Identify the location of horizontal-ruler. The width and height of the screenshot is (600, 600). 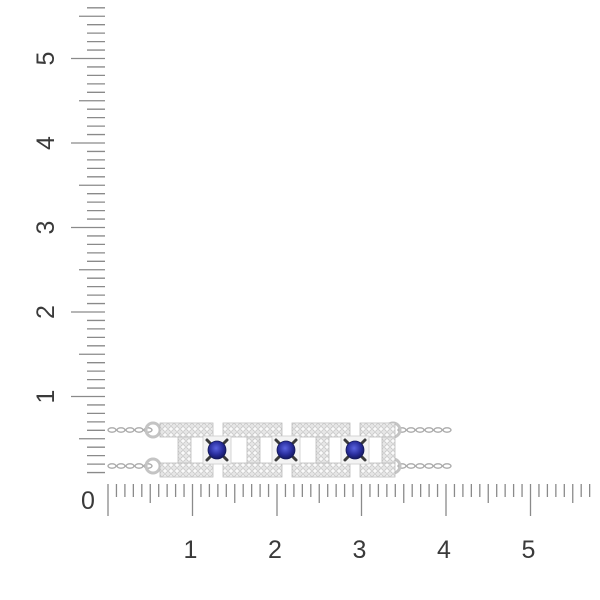
(349, 500).